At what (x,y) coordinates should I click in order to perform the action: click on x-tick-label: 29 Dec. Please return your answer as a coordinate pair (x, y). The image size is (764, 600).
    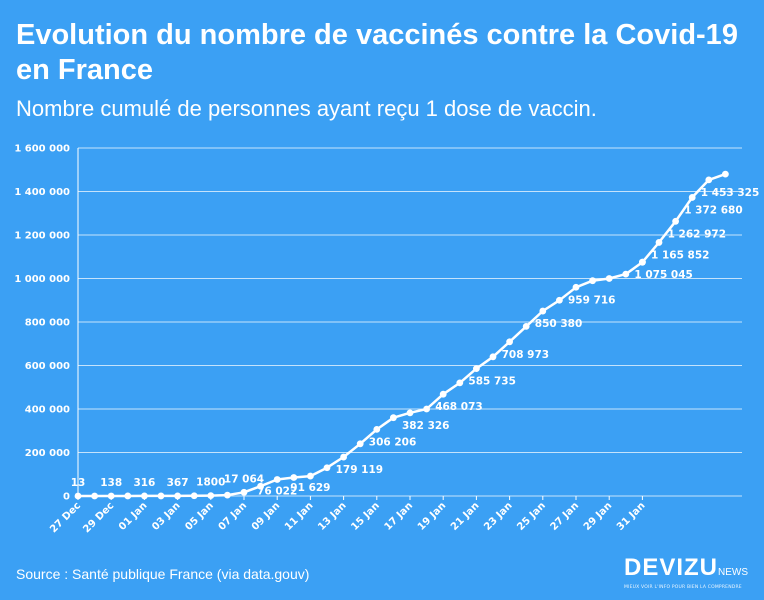
    Looking at the image, I should click on (98, 517).